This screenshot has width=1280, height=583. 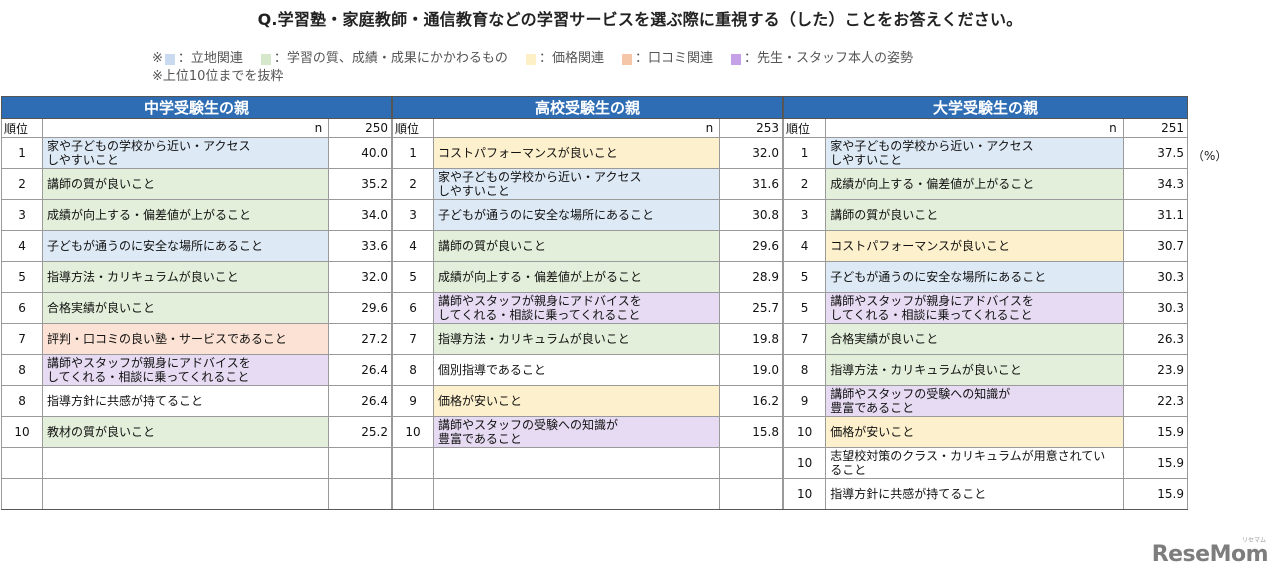 I want to click on item-label: 成績が向上する・偏差値が上がること, so click(x=974, y=184).